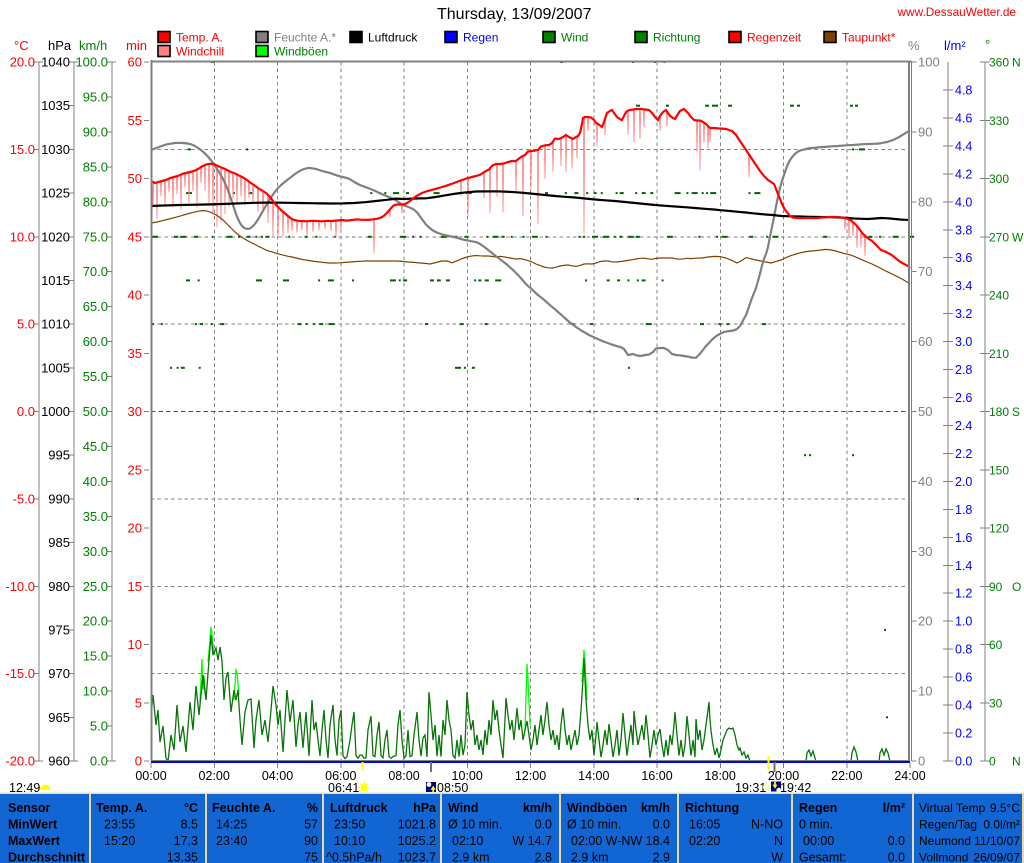 The image size is (1024, 863). What do you see at coordinates (349, 841) in the screenshot?
I see `svg-text: 10:10` at bounding box center [349, 841].